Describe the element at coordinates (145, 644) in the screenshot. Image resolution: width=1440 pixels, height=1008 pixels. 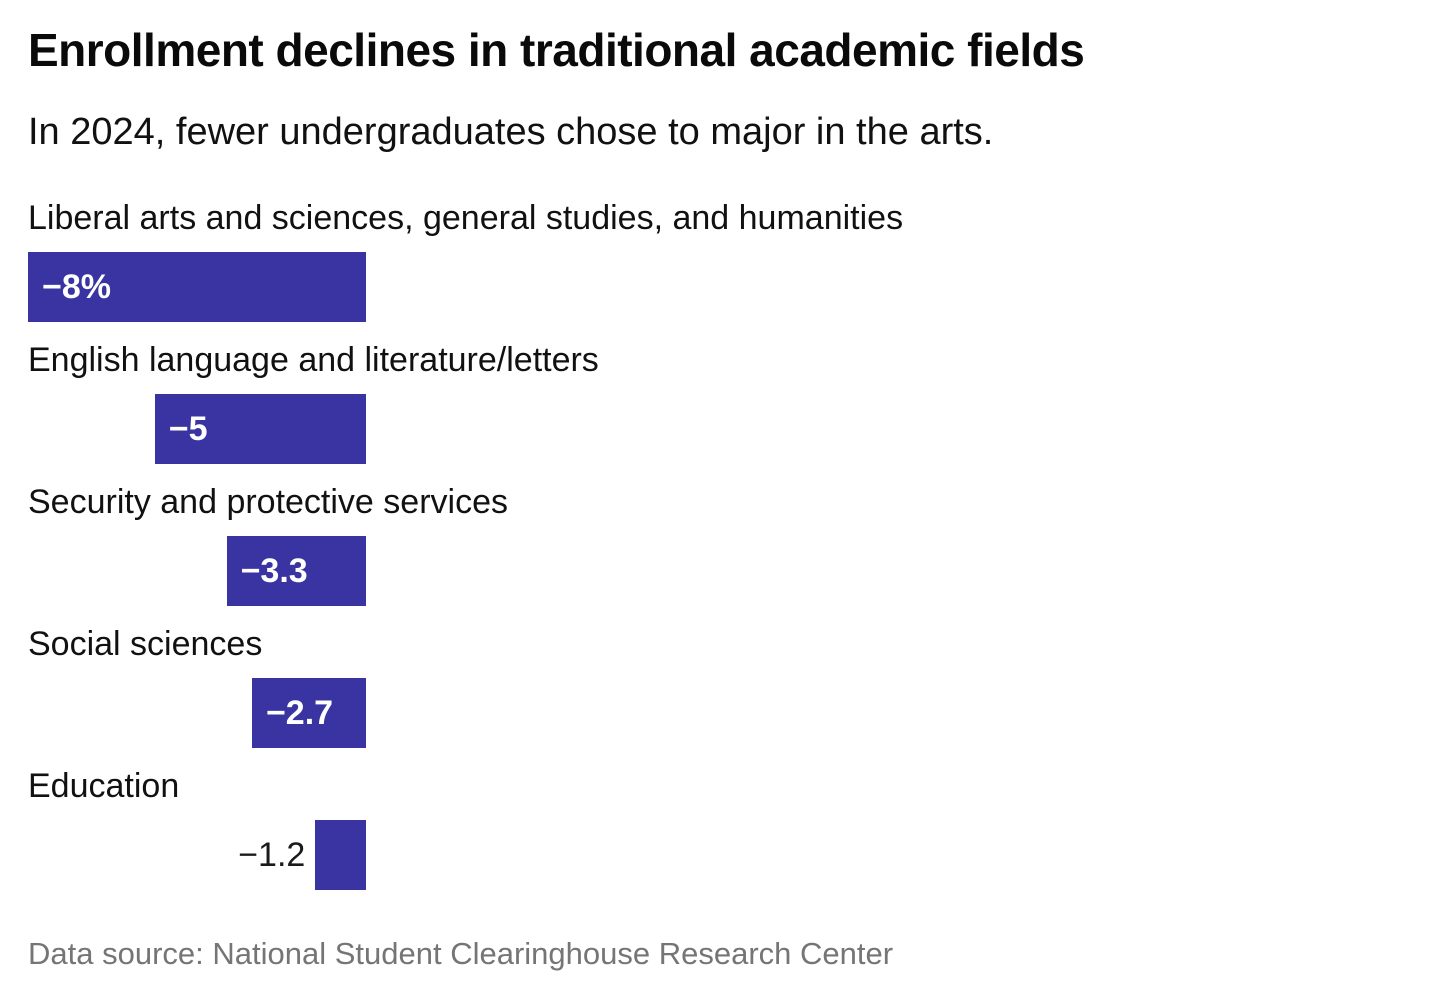
I see `category-label: Social sciences` at that location.